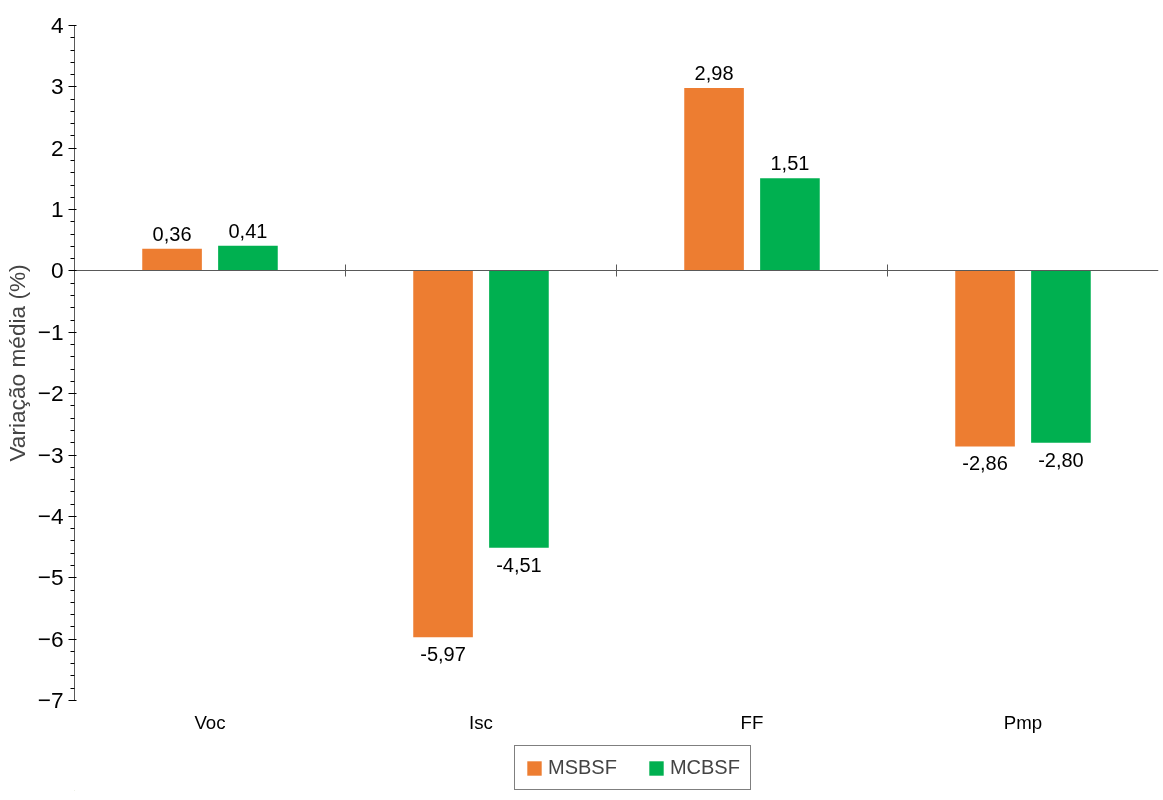 This screenshot has width=1163, height=800. What do you see at coordinates (519, 564) in the screenshot?
I see `data-label: -4,51` at bounding box center [519, 564].